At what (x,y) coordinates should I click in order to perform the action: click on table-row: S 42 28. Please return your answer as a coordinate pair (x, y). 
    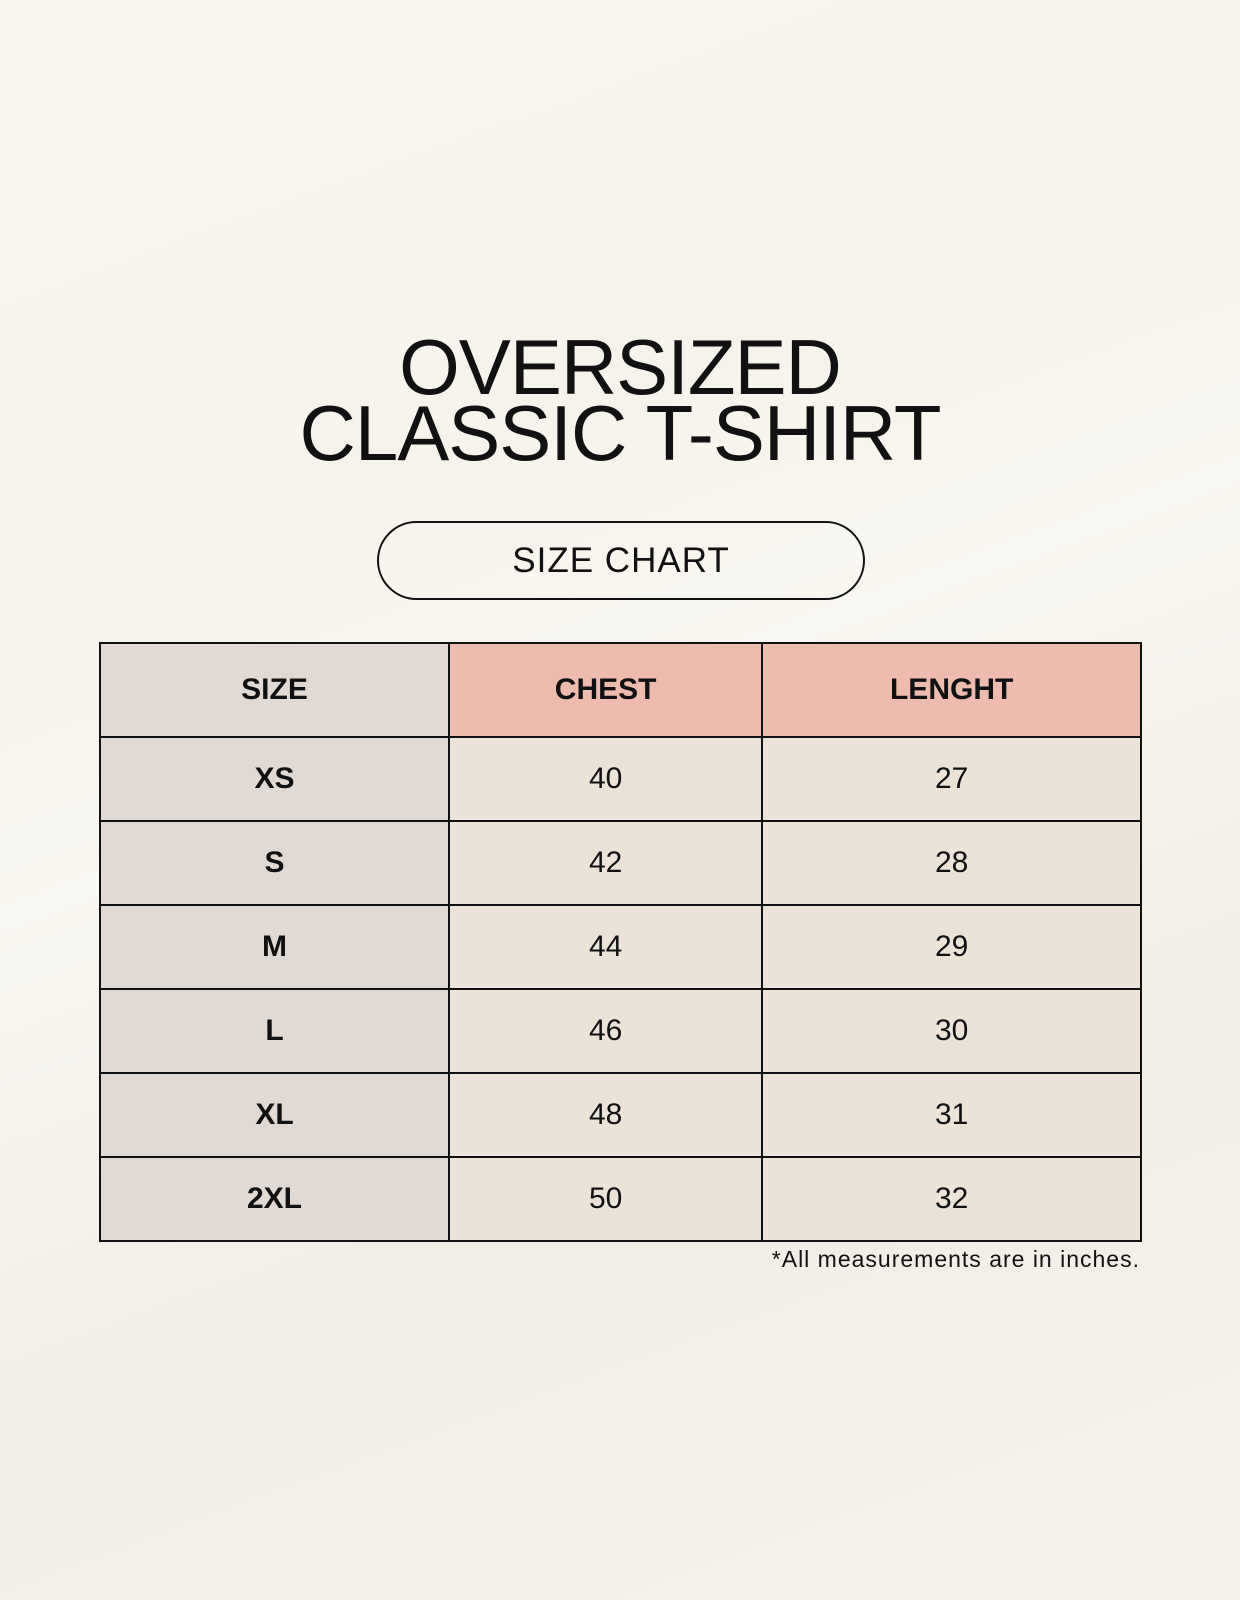
    Looking at the image, I should click on (620, 863).